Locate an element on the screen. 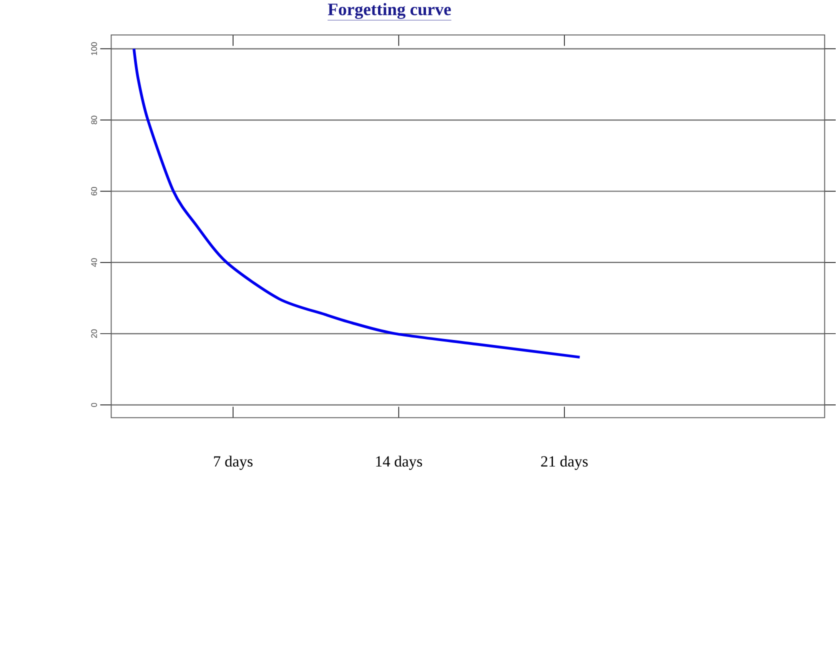  y-tick-label: 60 is located at coordinates (94, 191).